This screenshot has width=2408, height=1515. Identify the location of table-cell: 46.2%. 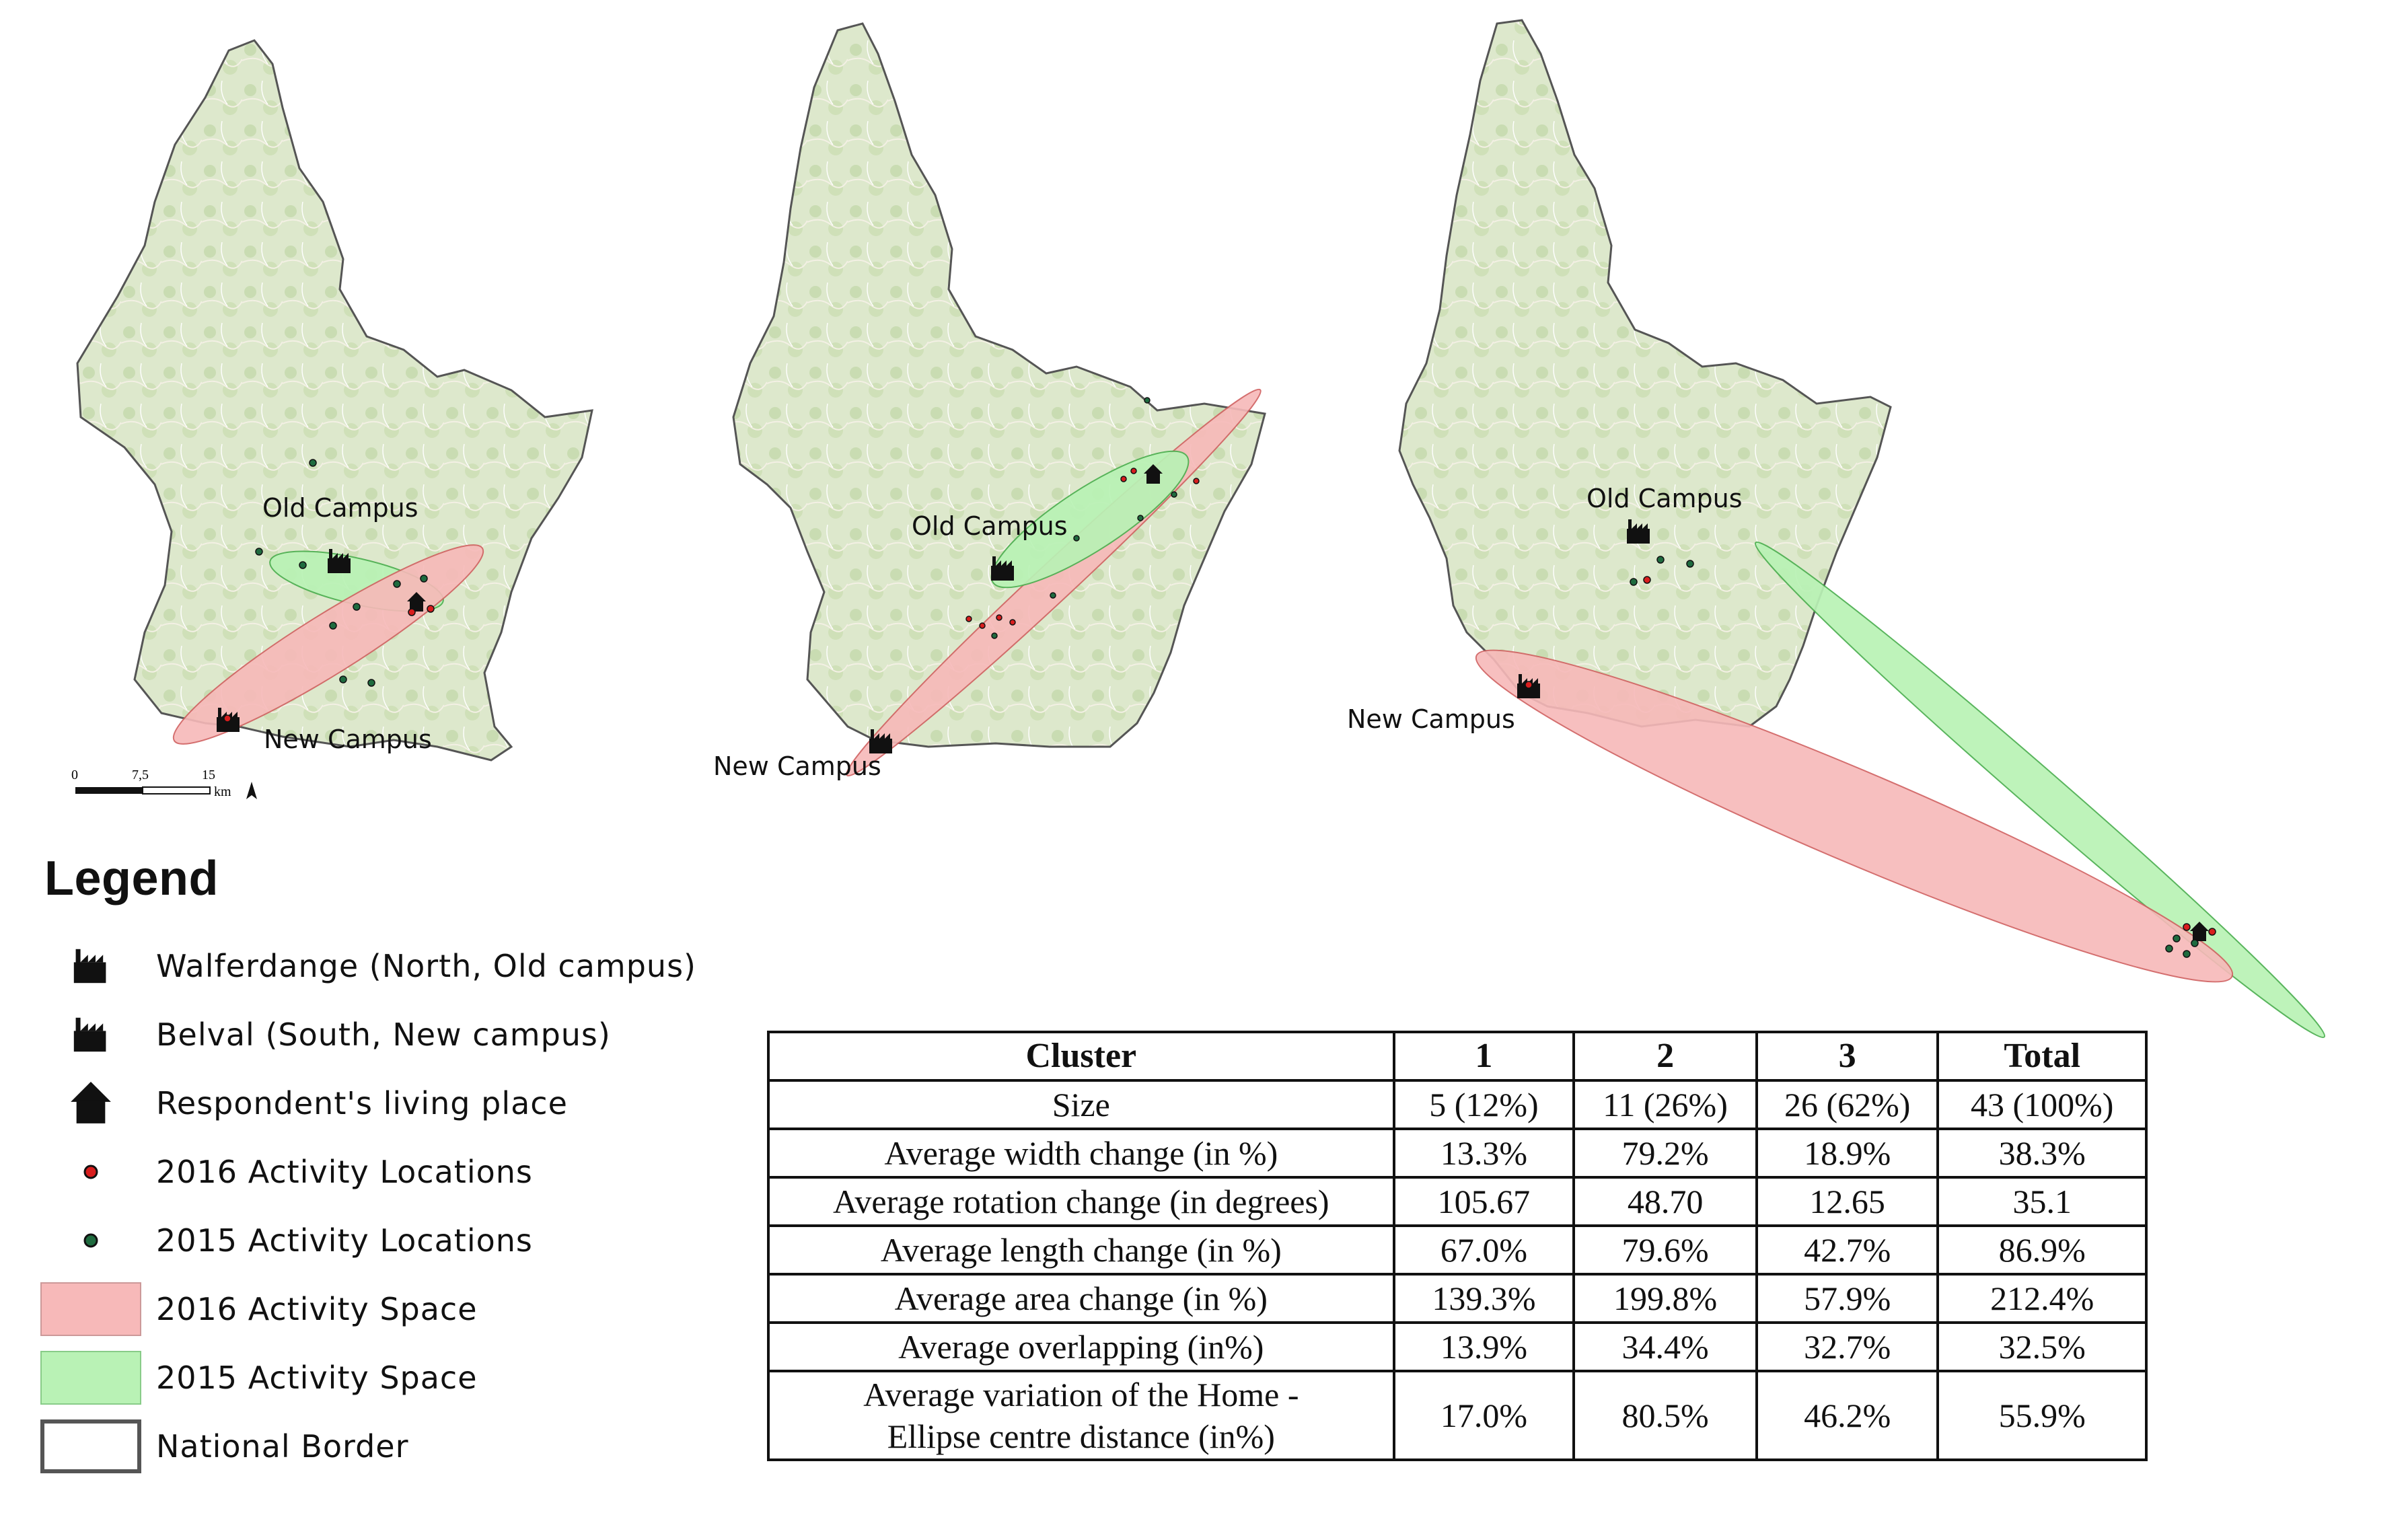
(1848, 1415).